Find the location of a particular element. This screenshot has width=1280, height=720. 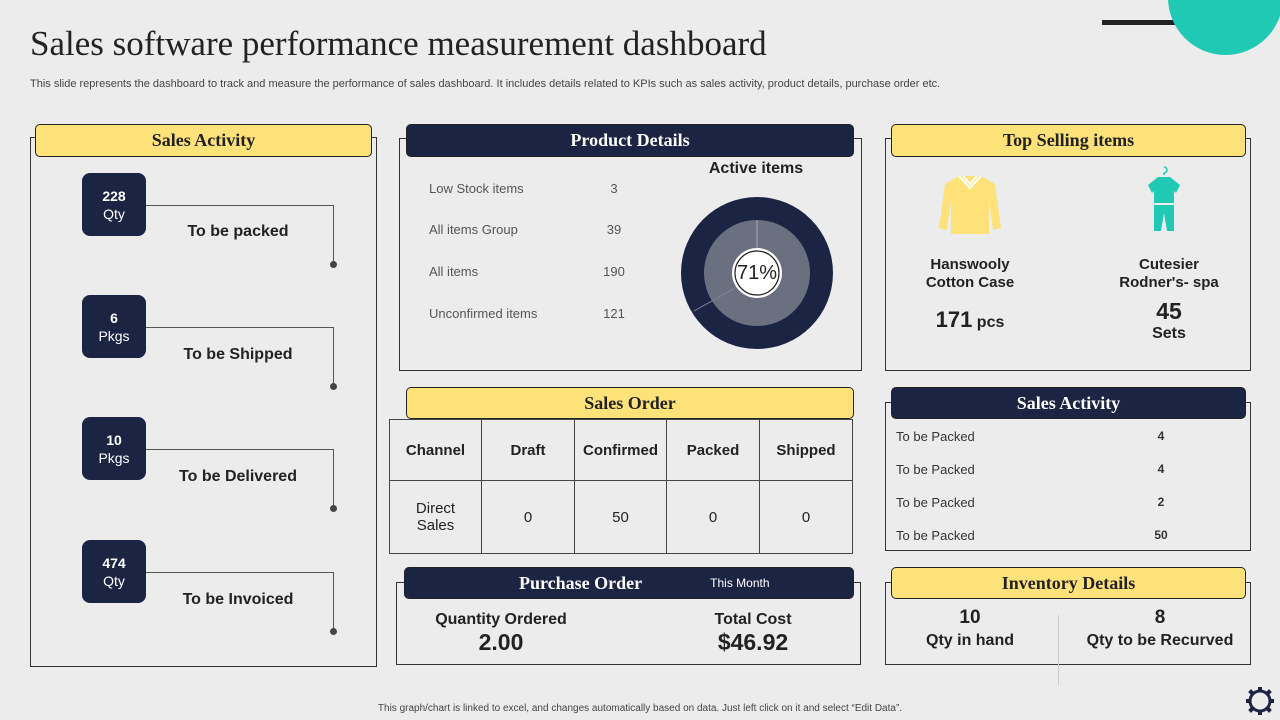

cell-draft: 0 is located at coordinates (528, 517).